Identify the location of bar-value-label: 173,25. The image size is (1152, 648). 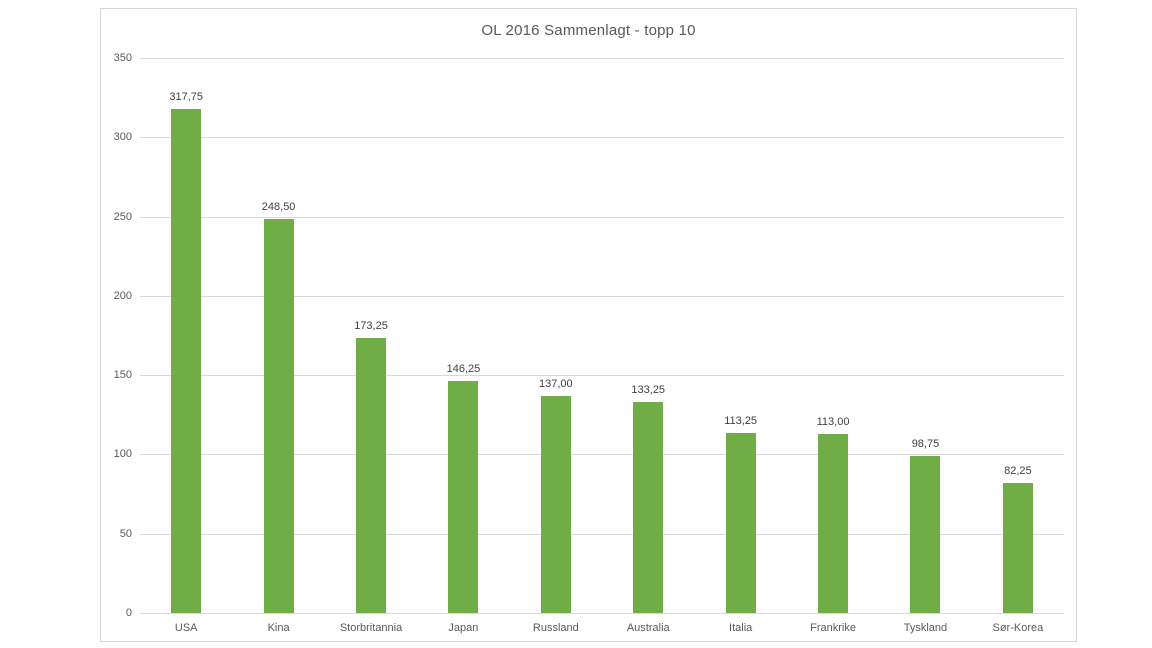
(371, 326).